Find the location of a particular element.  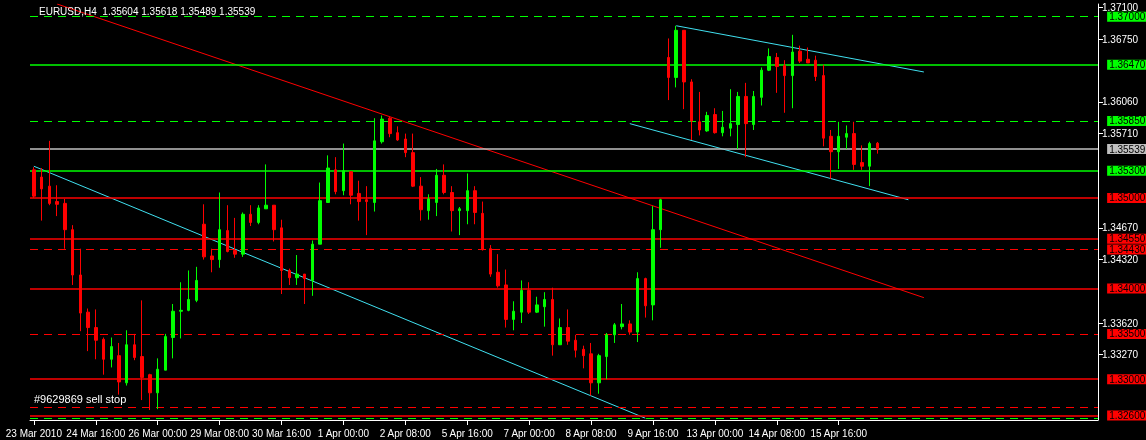

ref-line-label: 1.34000 is located at coordinates (1127, 289).